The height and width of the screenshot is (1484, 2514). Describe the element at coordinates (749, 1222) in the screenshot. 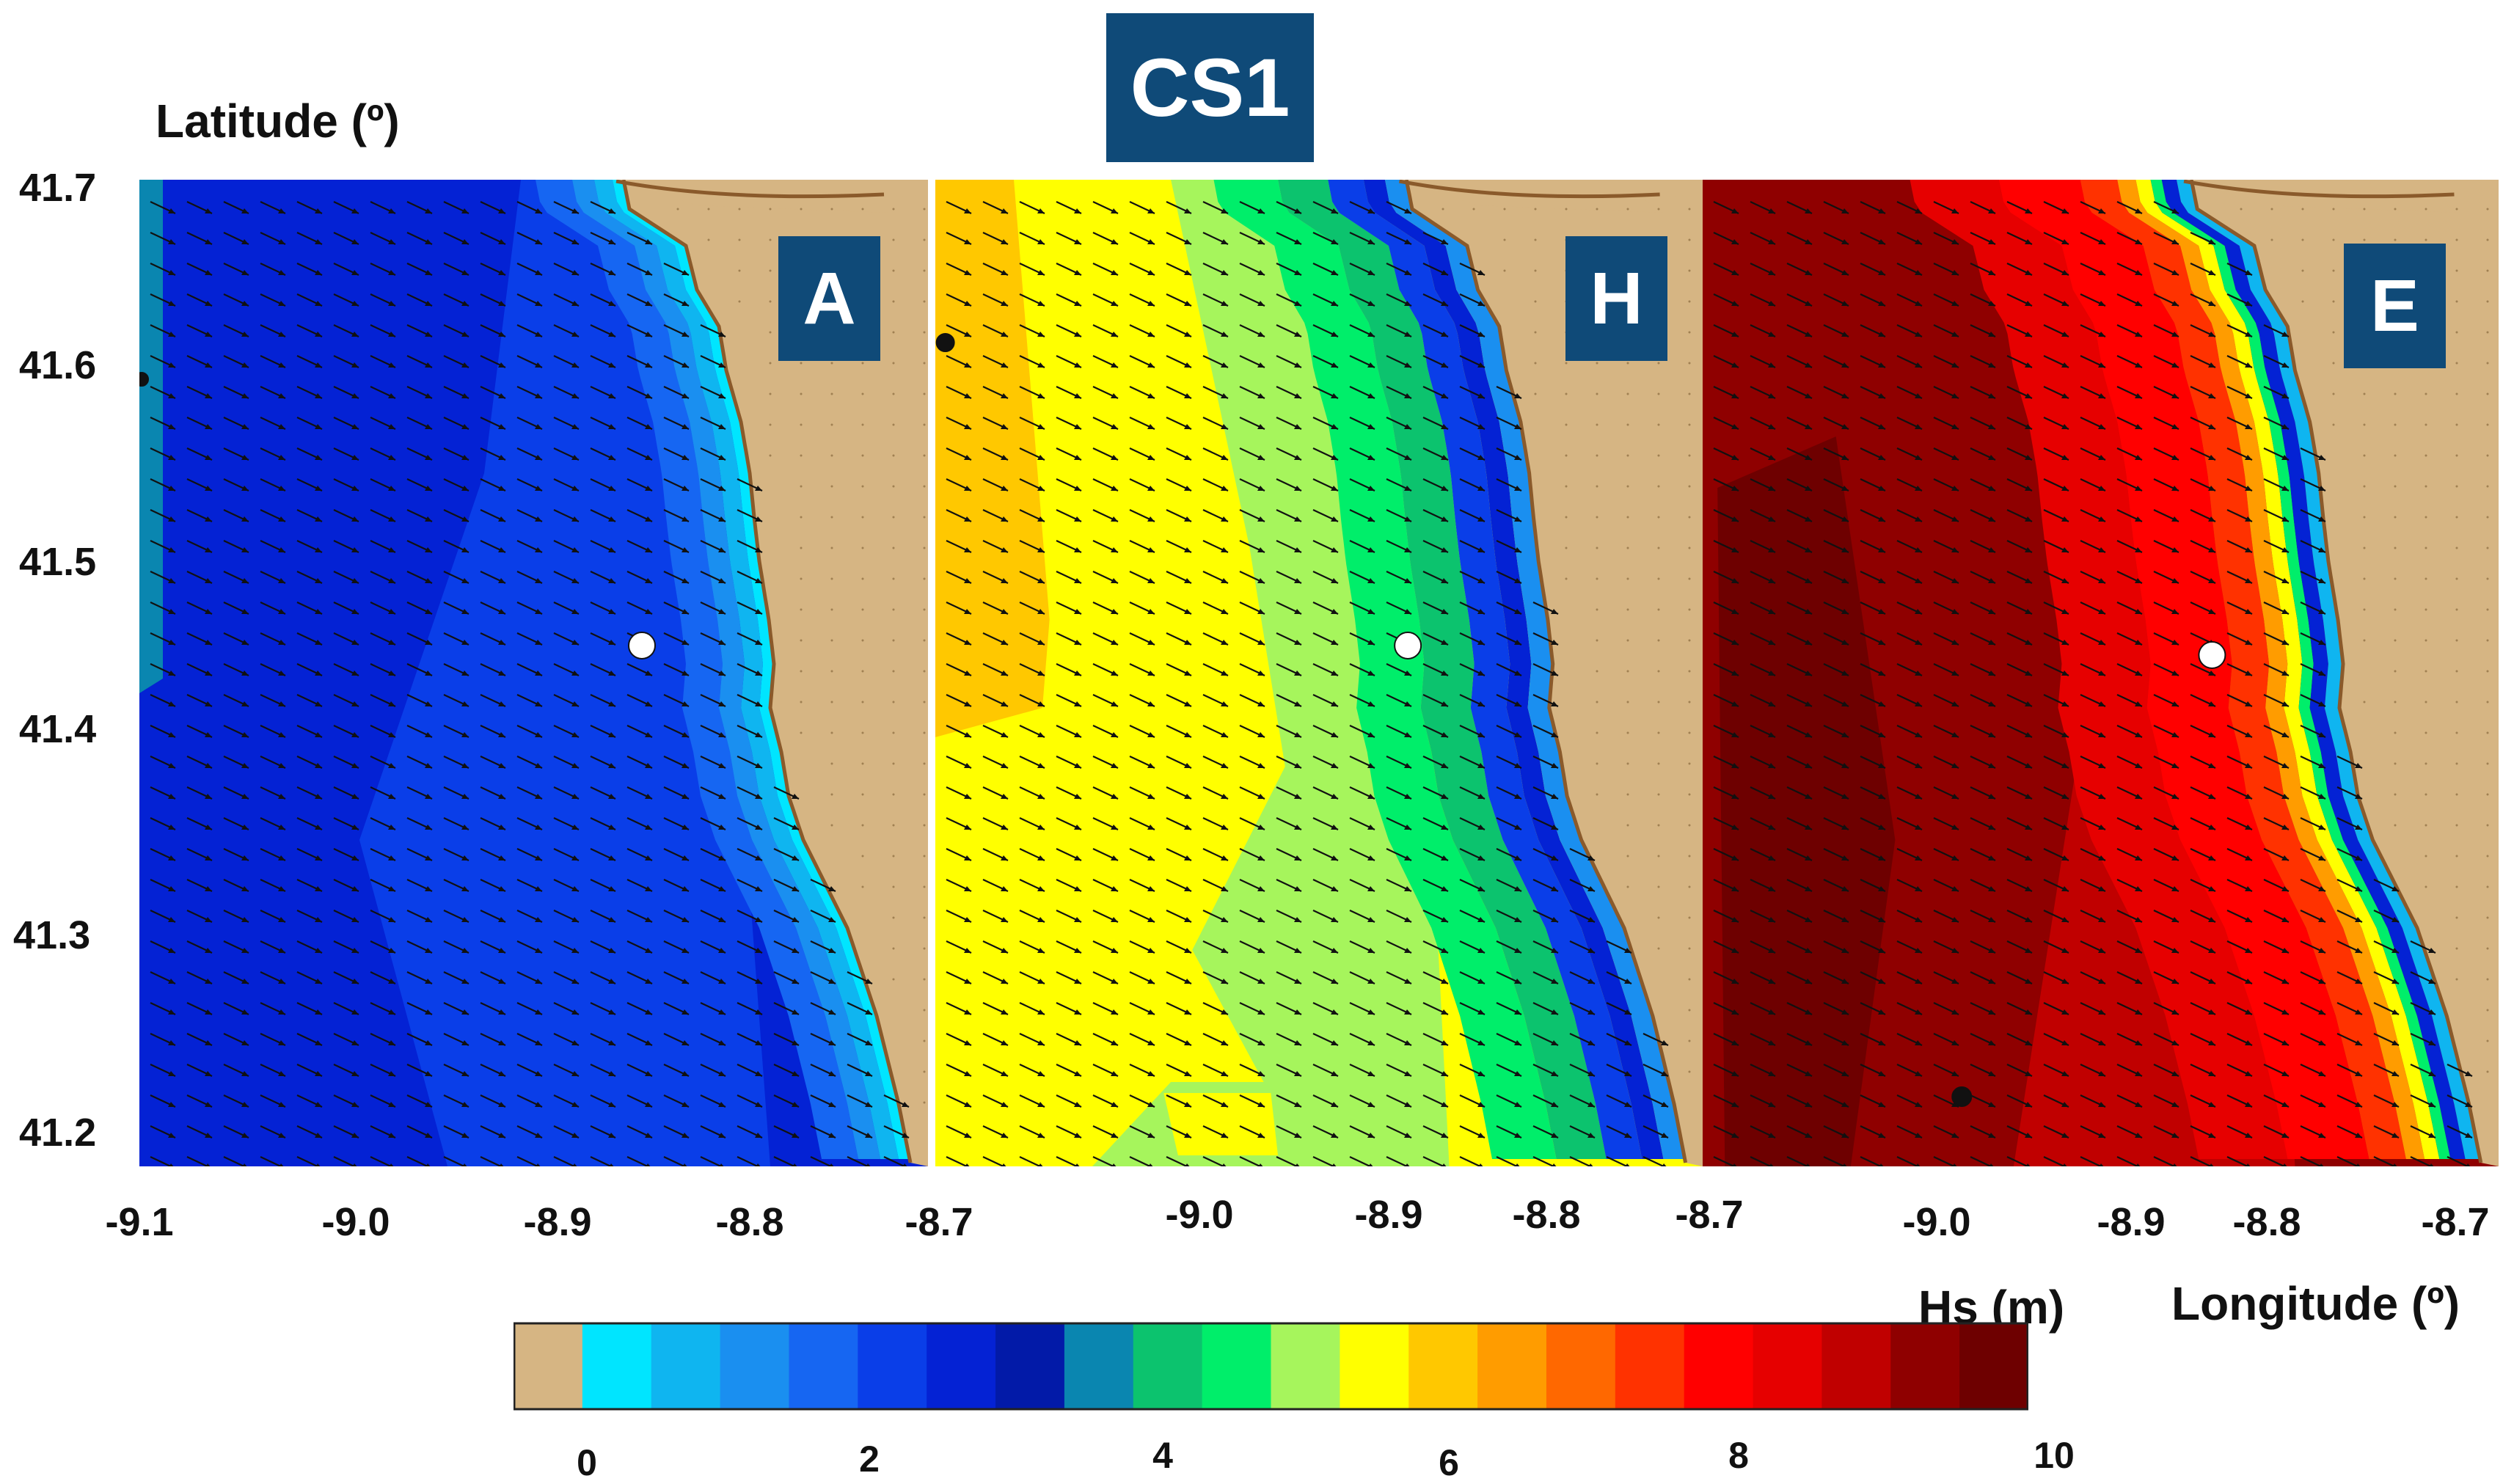

I see `longitude-tick-label: -8.8` at that location.